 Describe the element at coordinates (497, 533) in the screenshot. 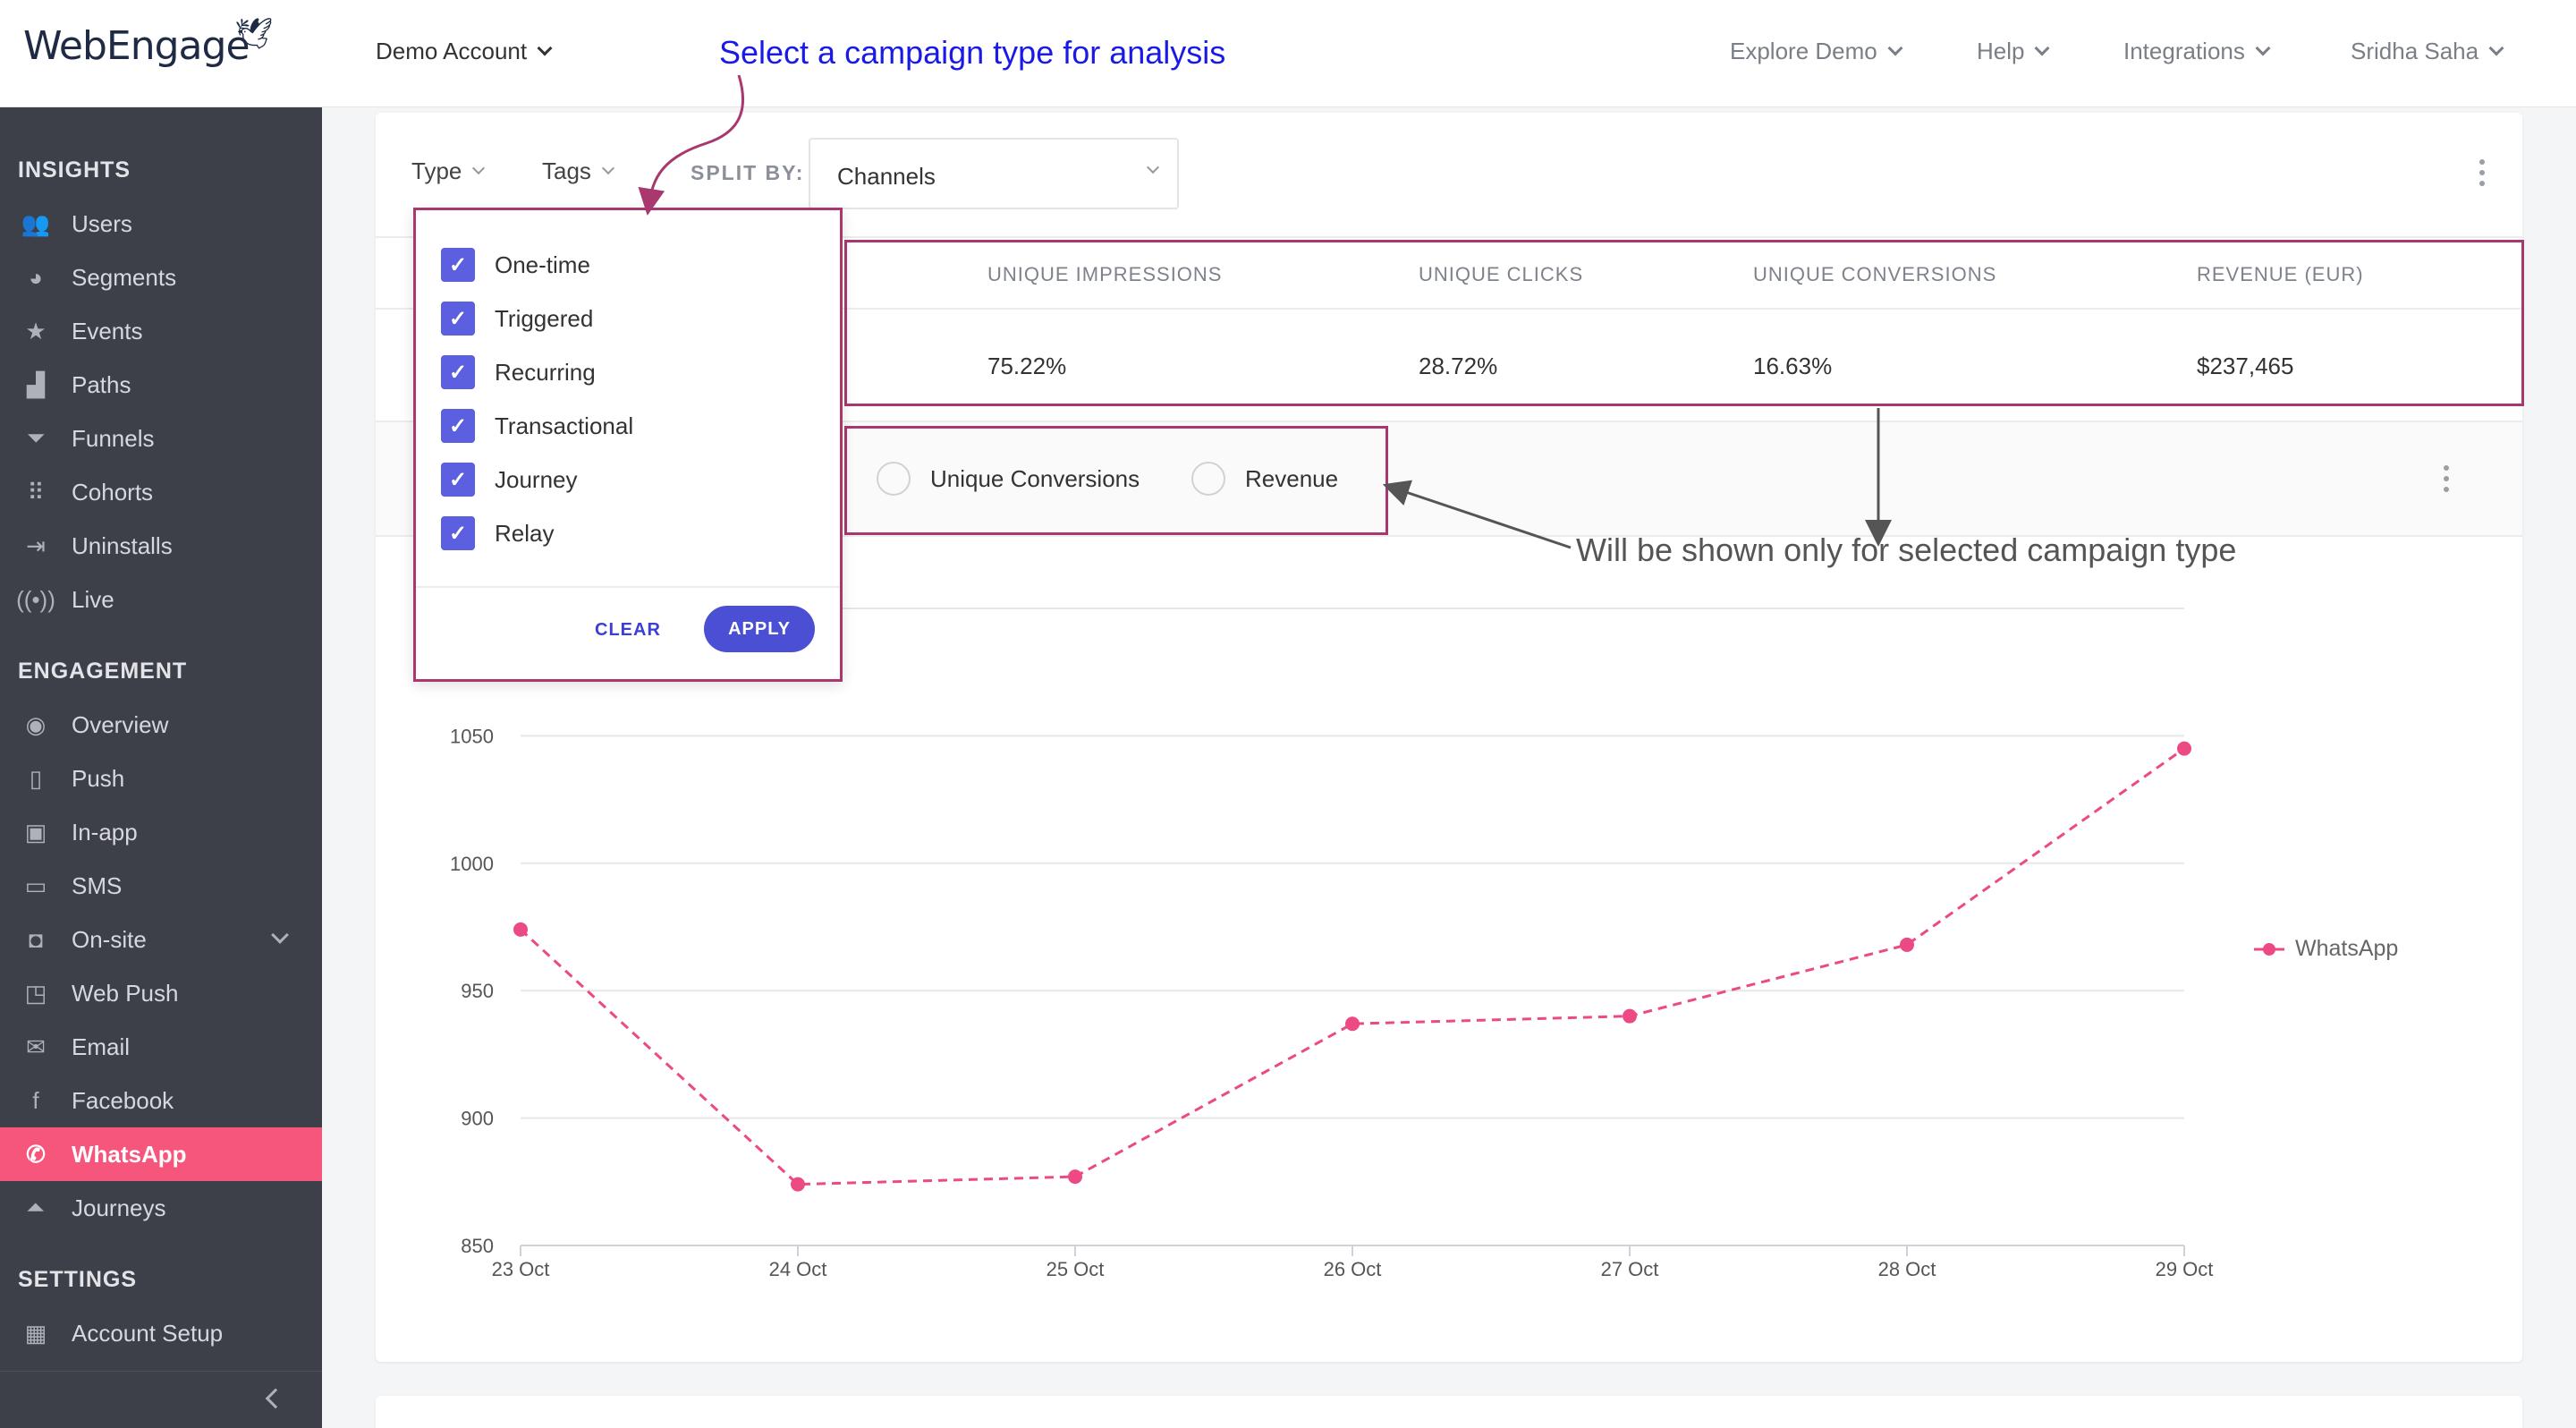

I see `type-option-relay: ✓ Relay` at that location.